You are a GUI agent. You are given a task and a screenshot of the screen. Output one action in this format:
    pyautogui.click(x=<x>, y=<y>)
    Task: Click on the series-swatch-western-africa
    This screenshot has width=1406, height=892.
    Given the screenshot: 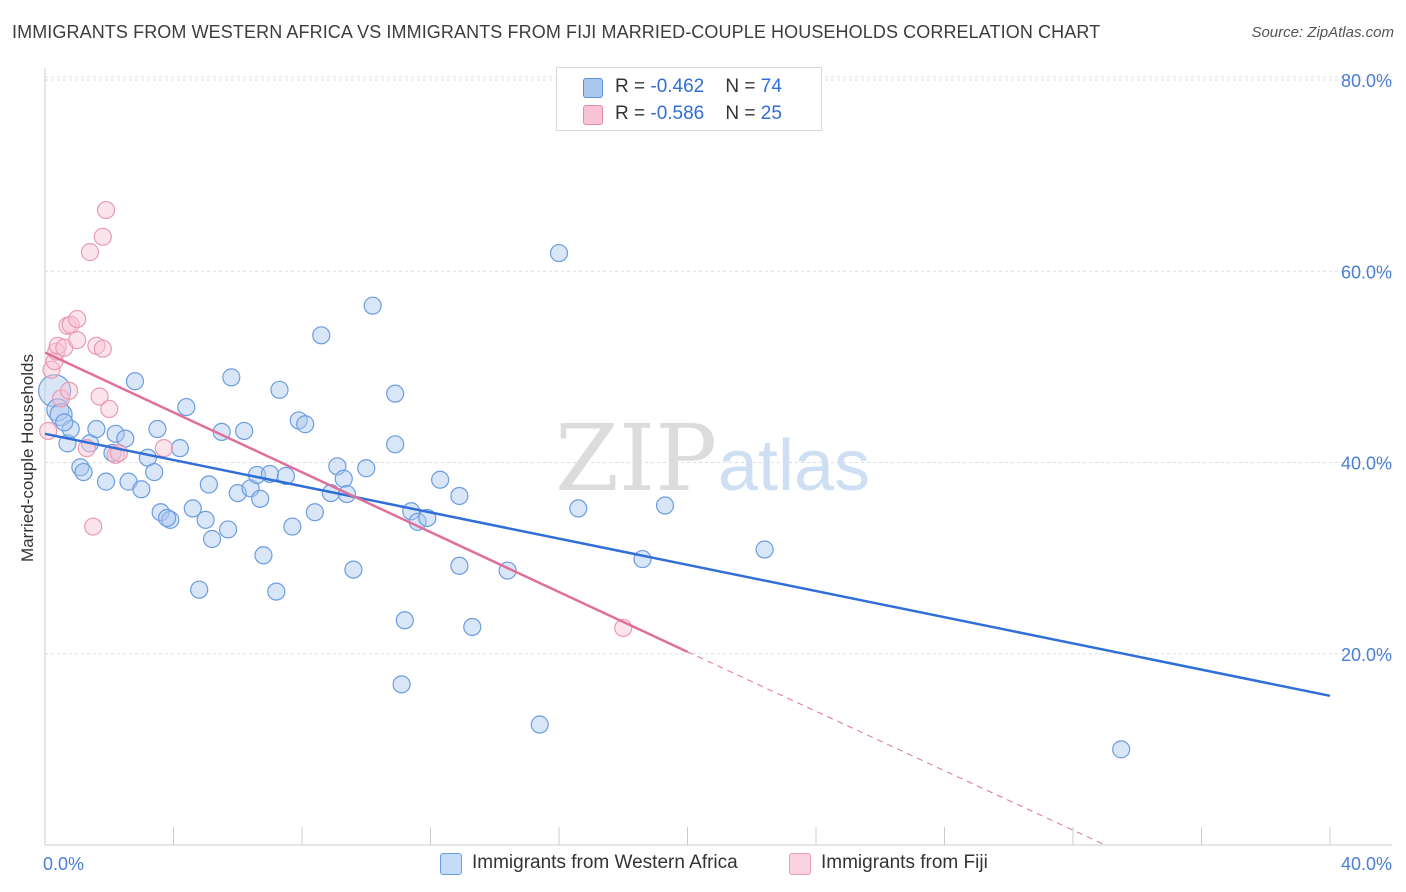 What is the action you would take?
    pyautogui.click(x=451, y=864)
    